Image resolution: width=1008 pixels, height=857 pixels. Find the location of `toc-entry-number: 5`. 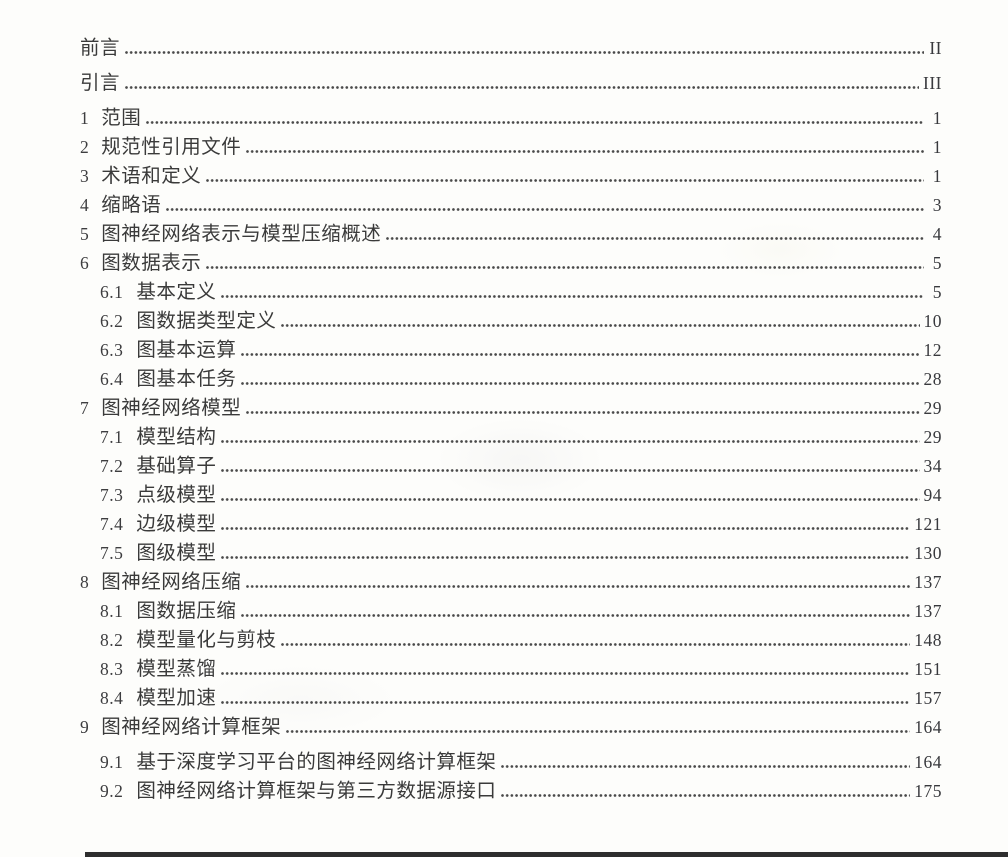

toc-entry-number: 5 is located at coordinates (85, 234).